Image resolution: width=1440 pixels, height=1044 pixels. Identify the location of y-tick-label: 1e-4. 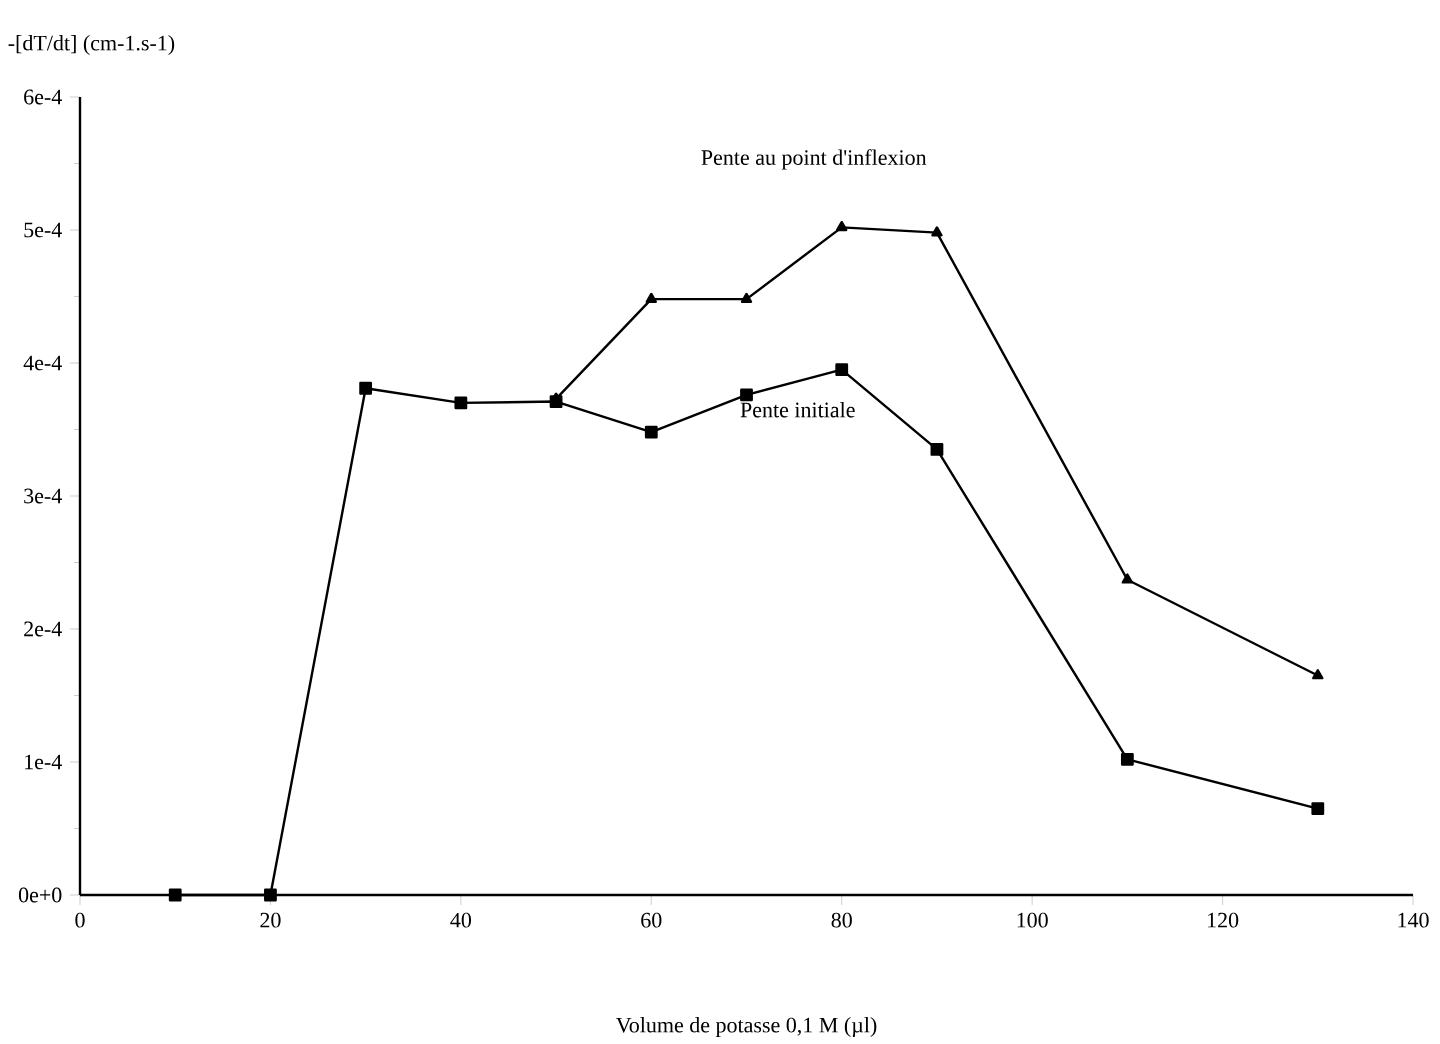
(43, 762).